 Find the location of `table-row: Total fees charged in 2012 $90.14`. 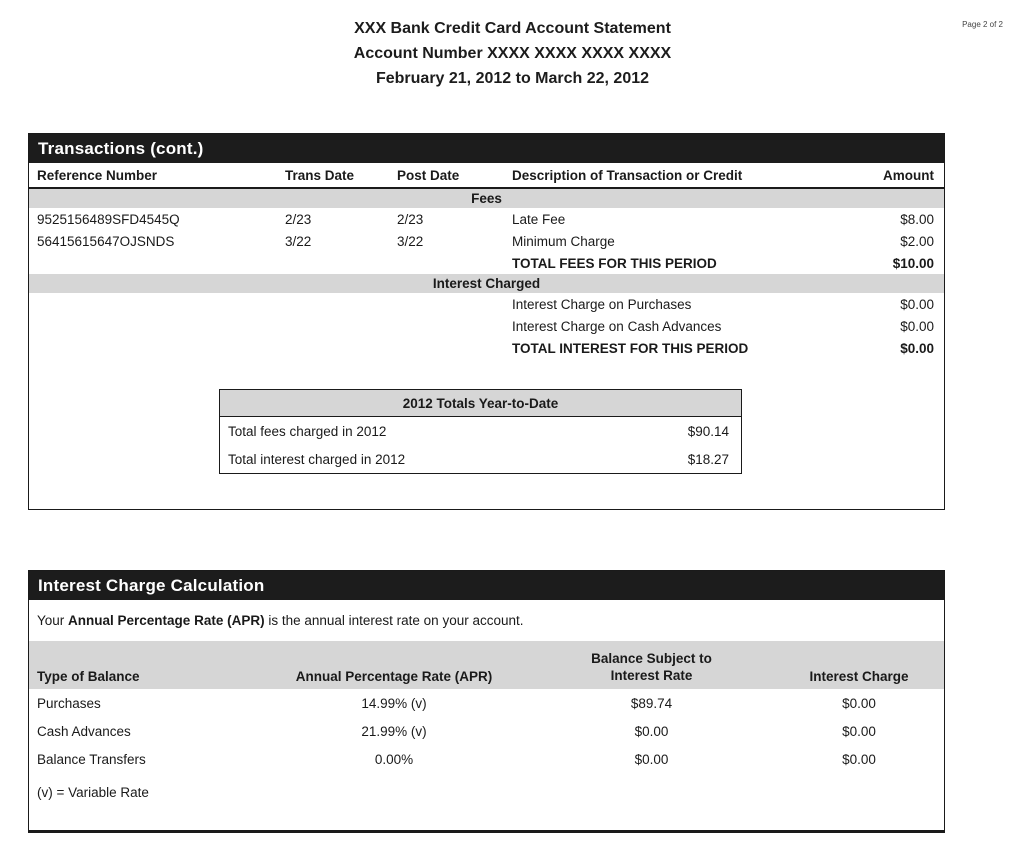

table-row: Total fees charged in 2012 $90.14 is located at coordinates (480, 431).